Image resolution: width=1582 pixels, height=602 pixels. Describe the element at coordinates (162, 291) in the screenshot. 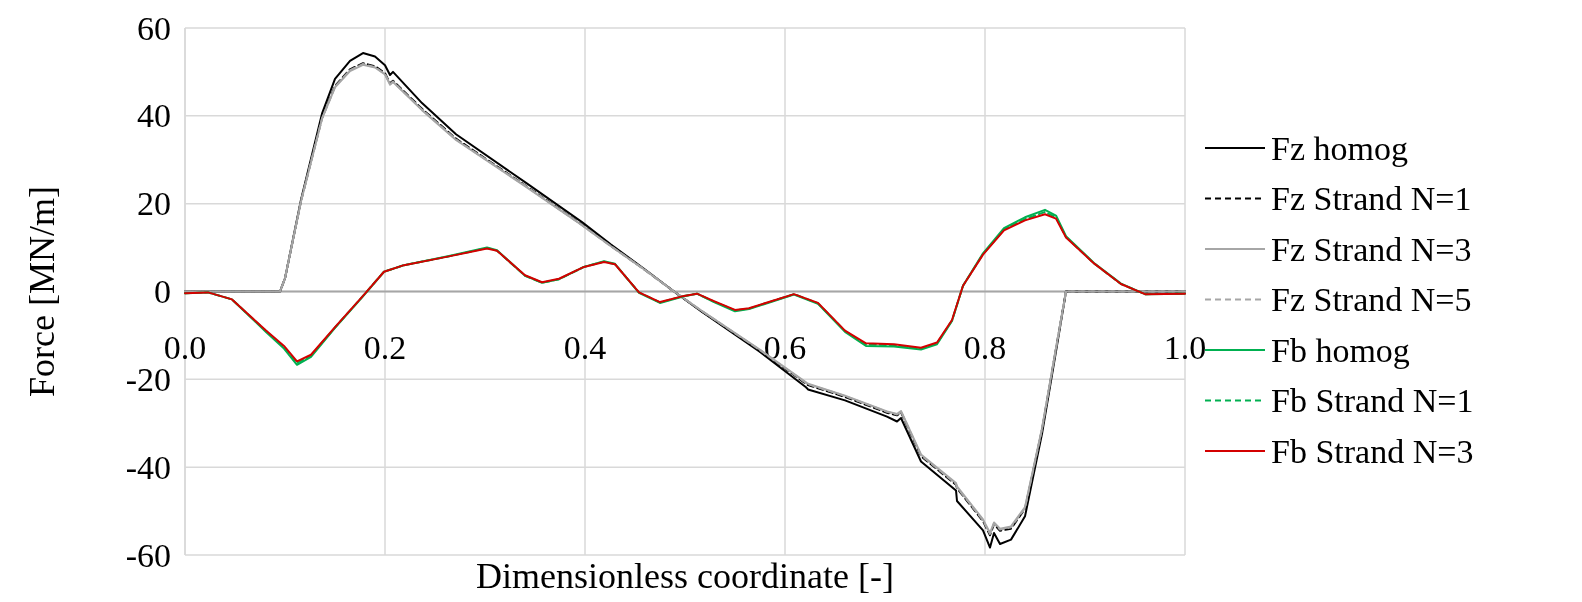

I see `y-tick-label: 0` at that location.